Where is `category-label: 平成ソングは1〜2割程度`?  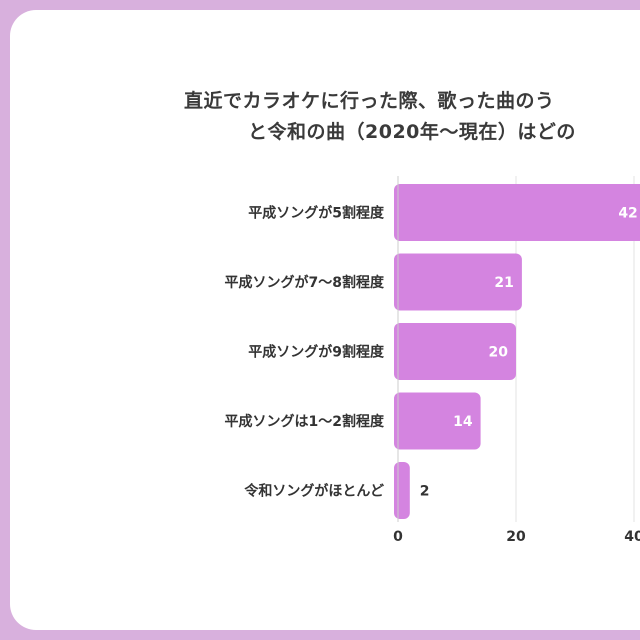
category-label: 平成ソングは1〜2割程度 is located at coordinates (305, 421).